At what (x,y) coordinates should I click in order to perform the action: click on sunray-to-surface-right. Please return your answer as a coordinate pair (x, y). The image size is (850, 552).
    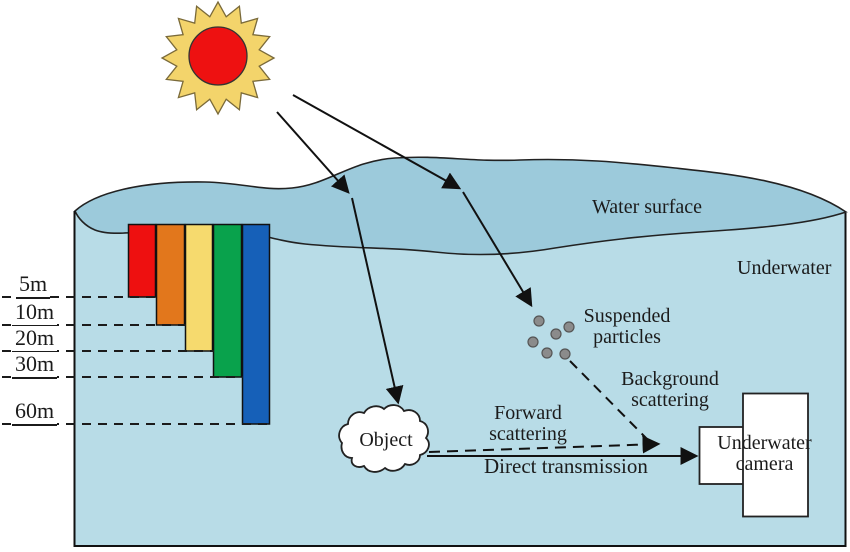
    Looking at the image, I should click on (377, 142).